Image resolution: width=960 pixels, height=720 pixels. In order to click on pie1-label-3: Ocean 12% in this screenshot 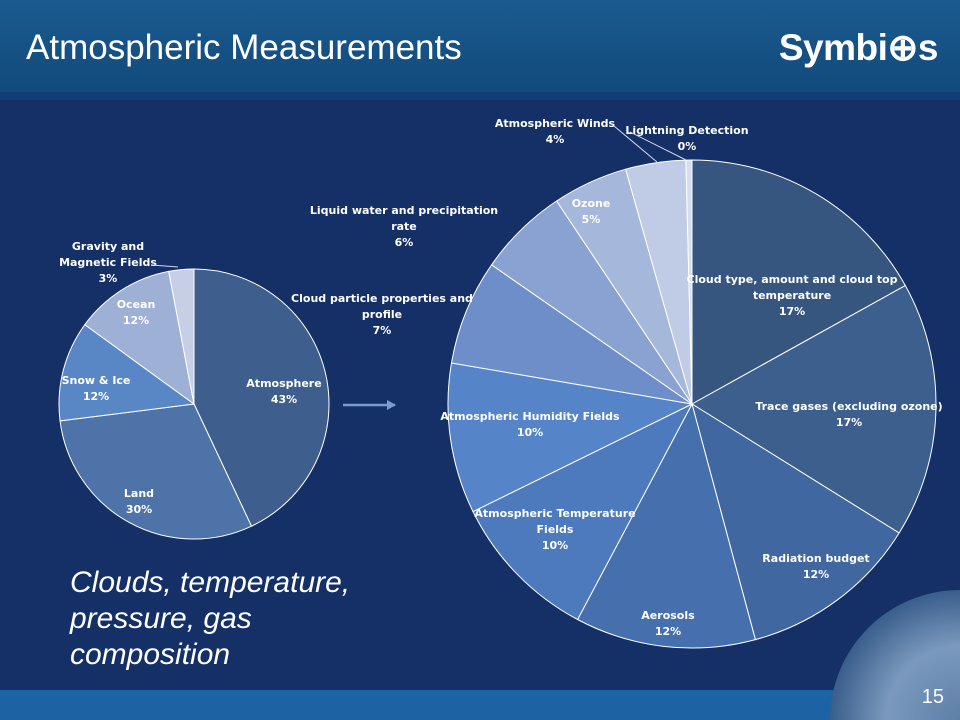, I will do `click(136, 312)`.